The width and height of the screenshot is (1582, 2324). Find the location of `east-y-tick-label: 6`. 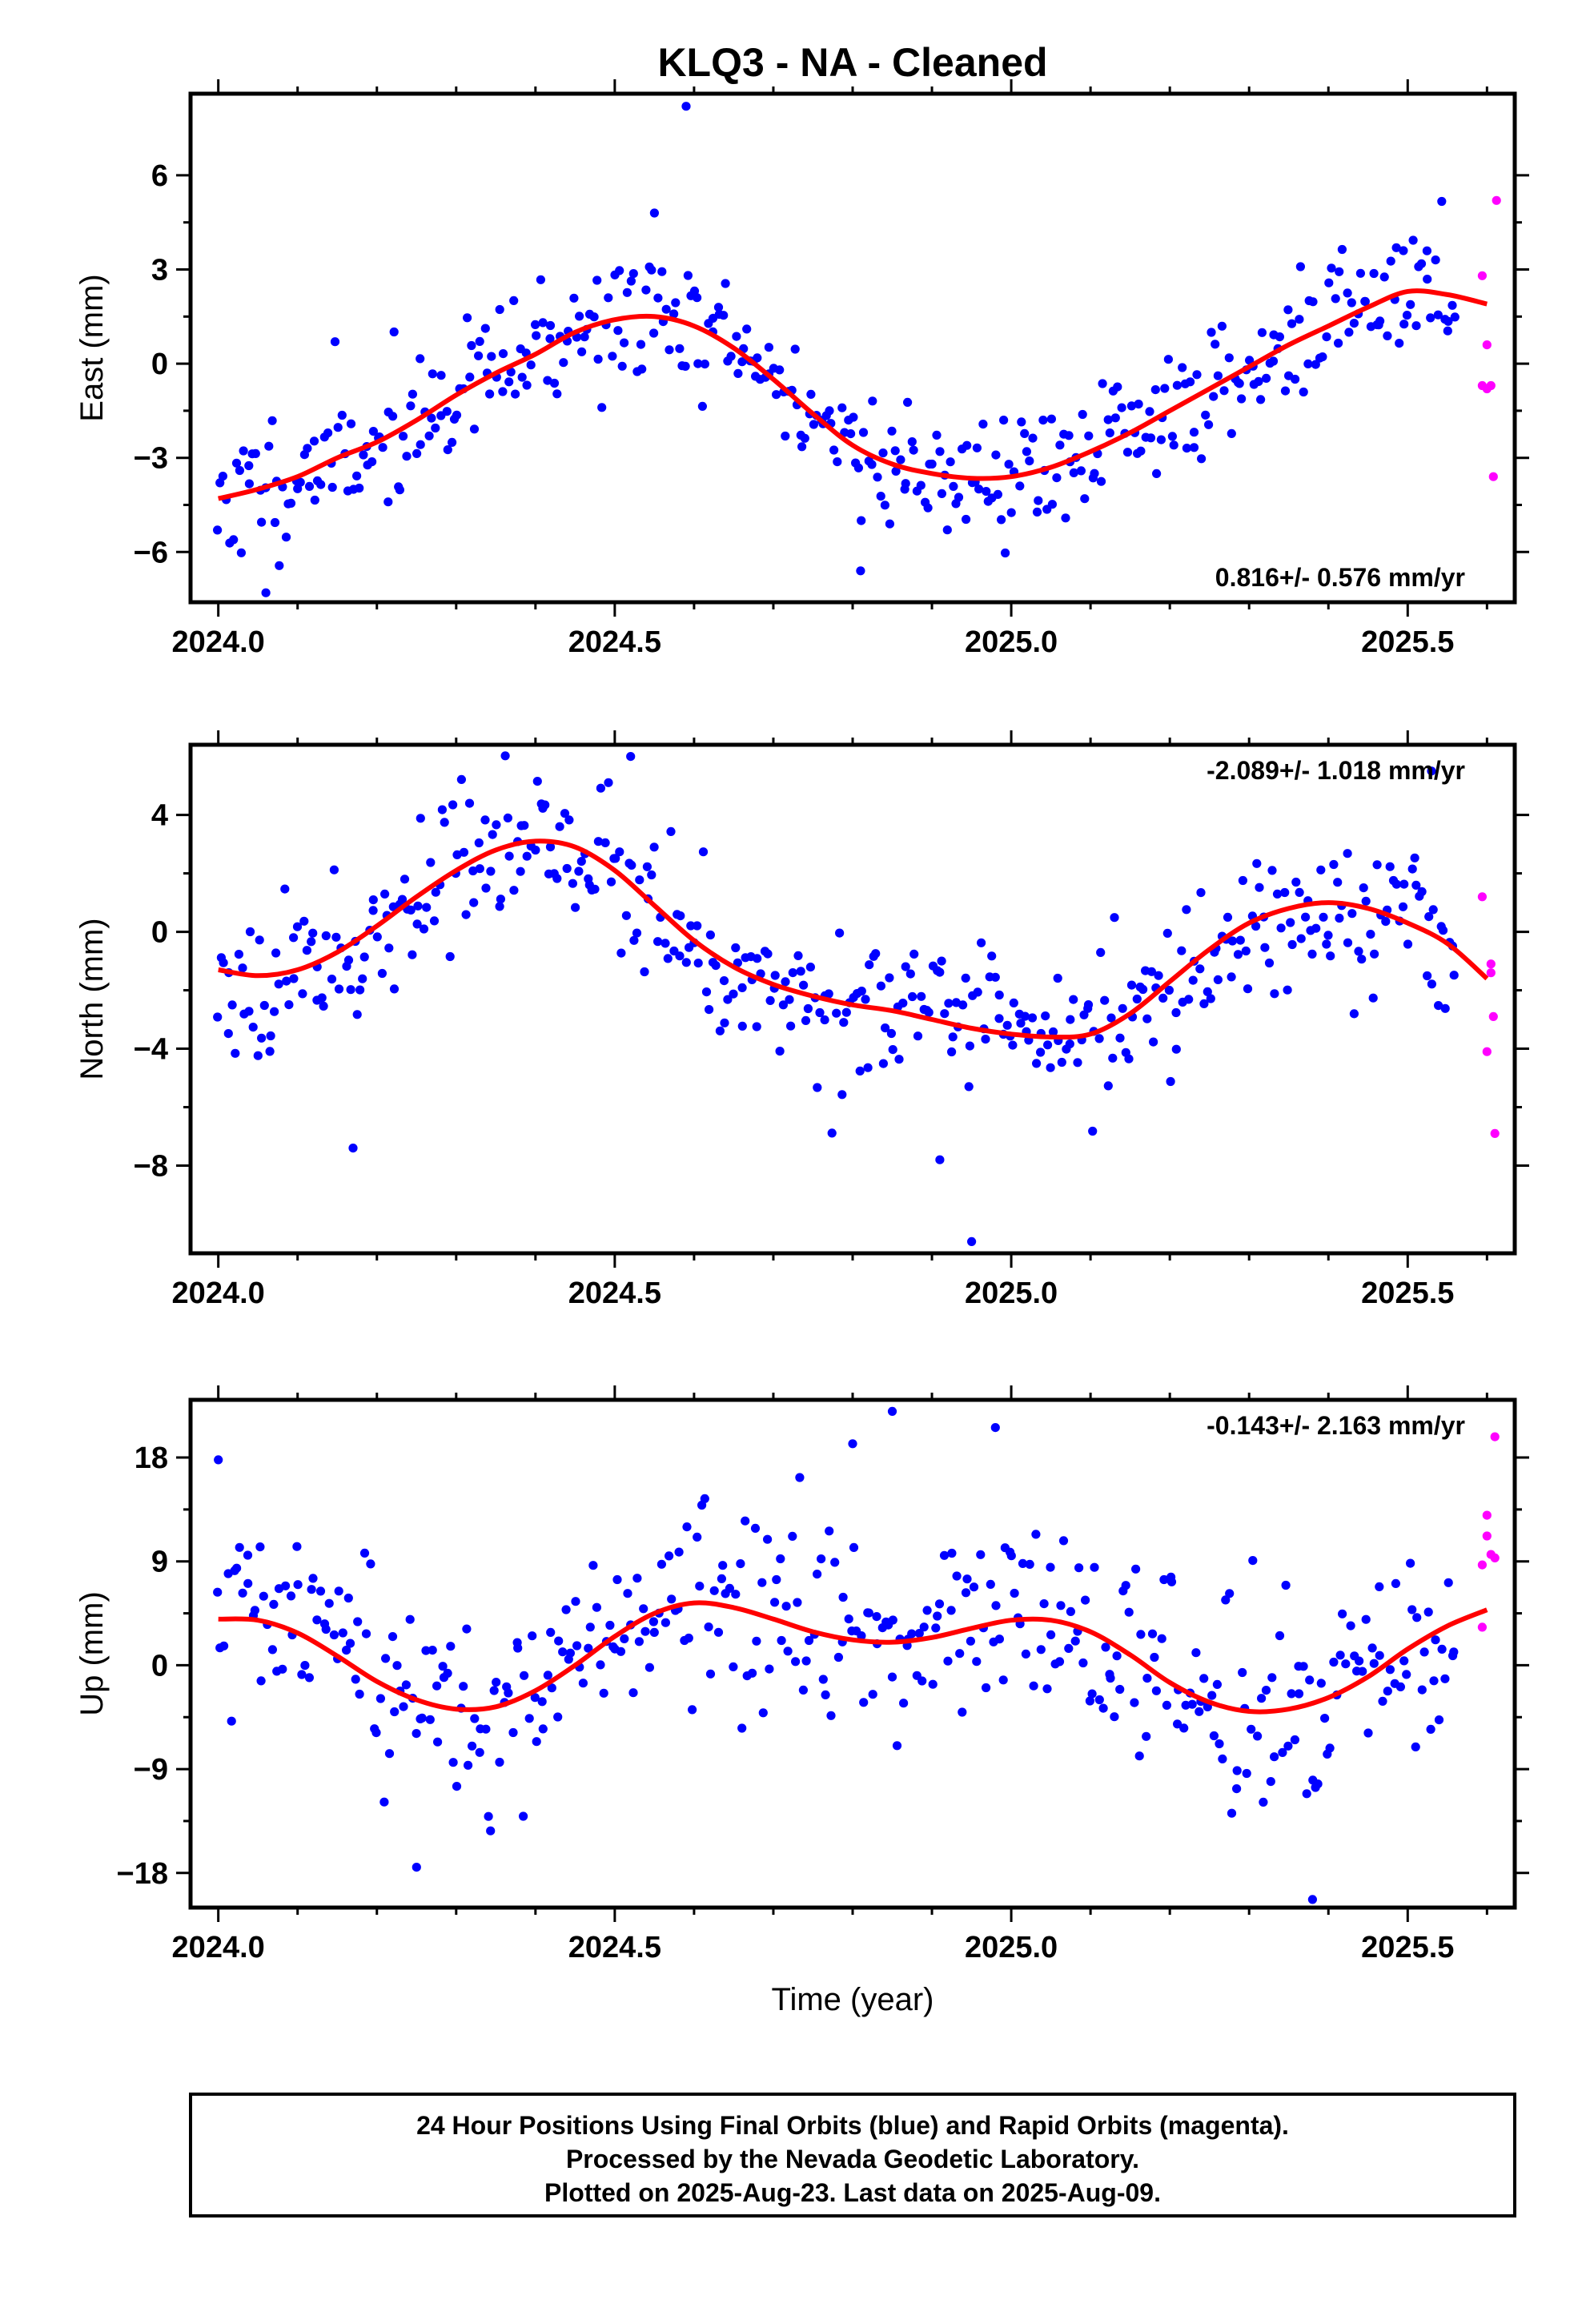

east-y-tick-label: 6 is located at coordinates (159, 176).